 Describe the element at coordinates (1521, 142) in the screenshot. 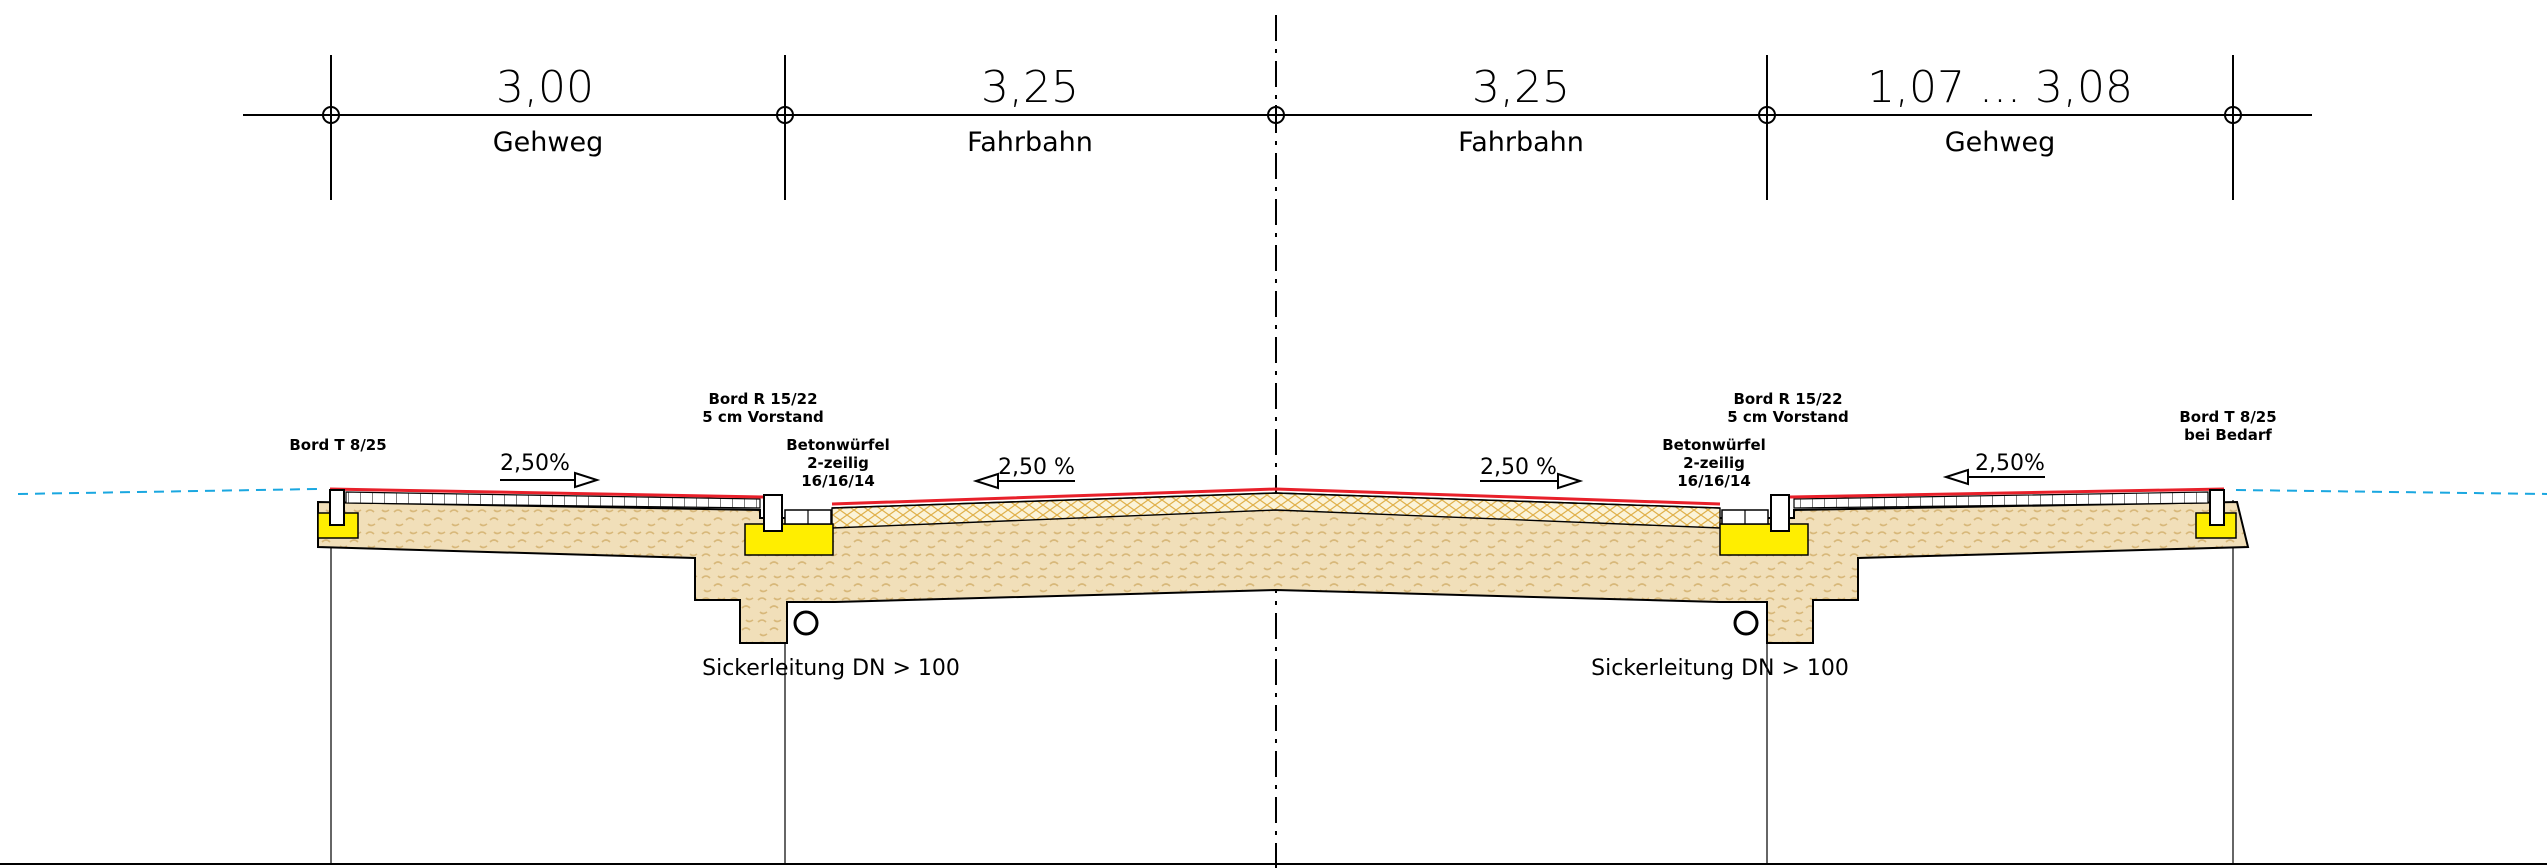

I see `dimension-name-lane-right: Fahrbahn` at that location.